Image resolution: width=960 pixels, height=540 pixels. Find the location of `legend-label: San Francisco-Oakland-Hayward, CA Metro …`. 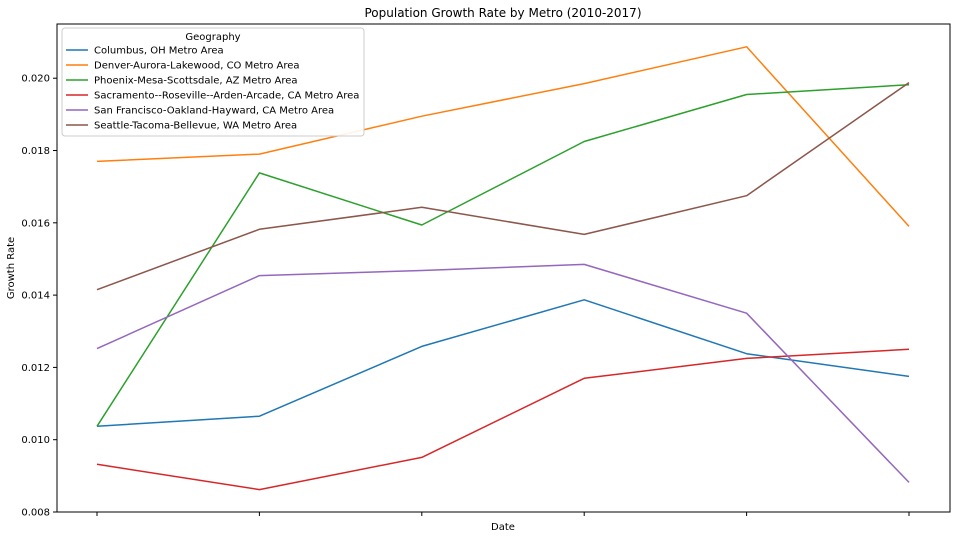

legend-label: San Francisco-Oakland-Hayward, CA Metro … is located at coordinates (214, 111).